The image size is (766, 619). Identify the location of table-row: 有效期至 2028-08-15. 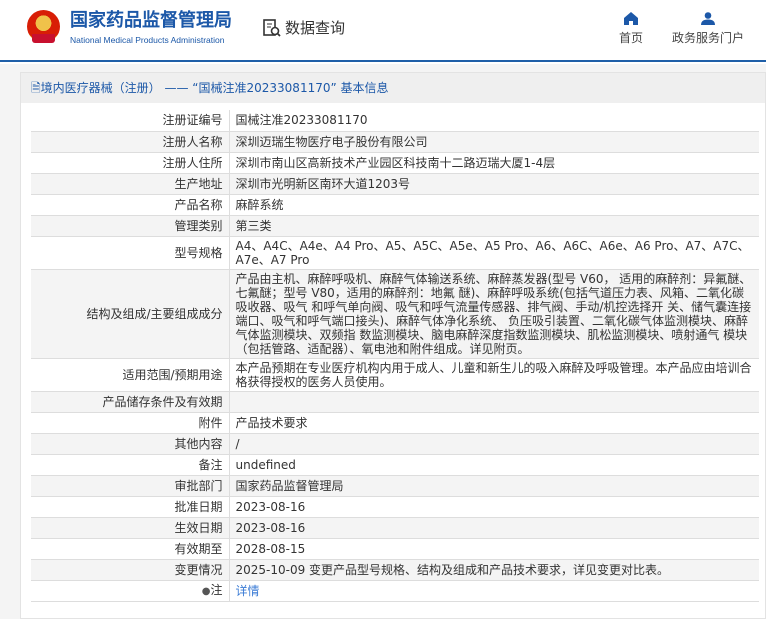
(395, 549).